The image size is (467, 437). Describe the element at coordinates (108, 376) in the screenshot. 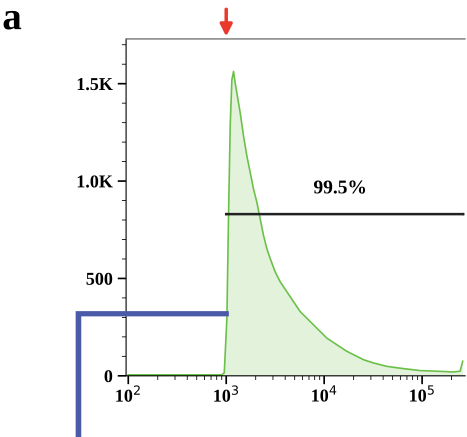

I see `y-tick-label: 0` at that location.